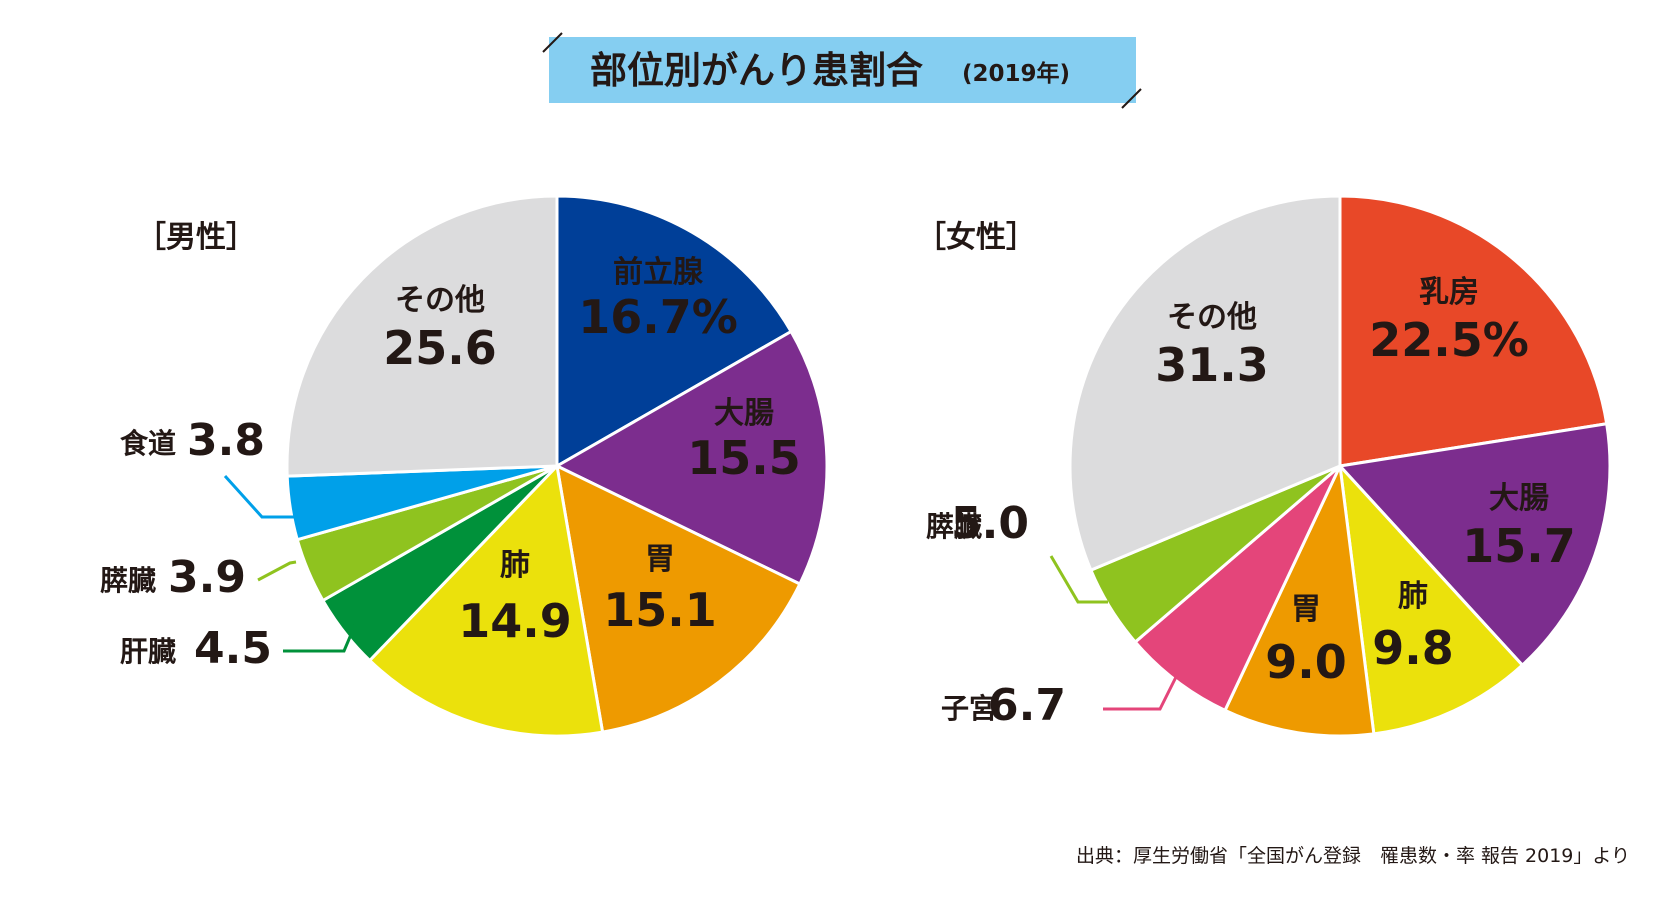  What do you see at coordinates (1449, 340) in the screenshot?
I see `female-slice-value-0: 22.5%` at bounding box center [1449, 340].